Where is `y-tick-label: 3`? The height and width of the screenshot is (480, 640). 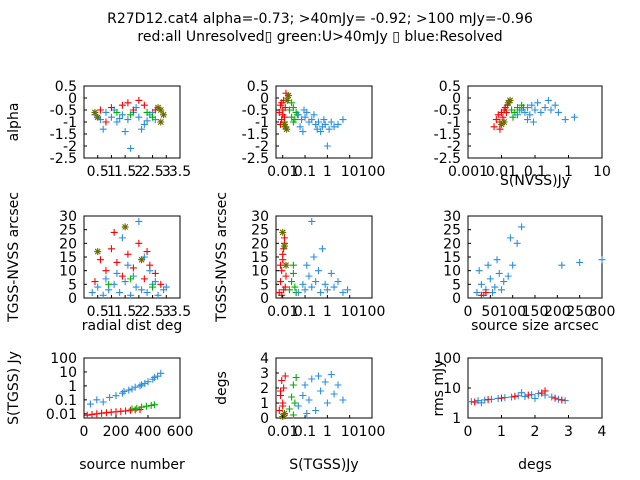
y-tick-label: 3 is located at coordinates (264, 374).